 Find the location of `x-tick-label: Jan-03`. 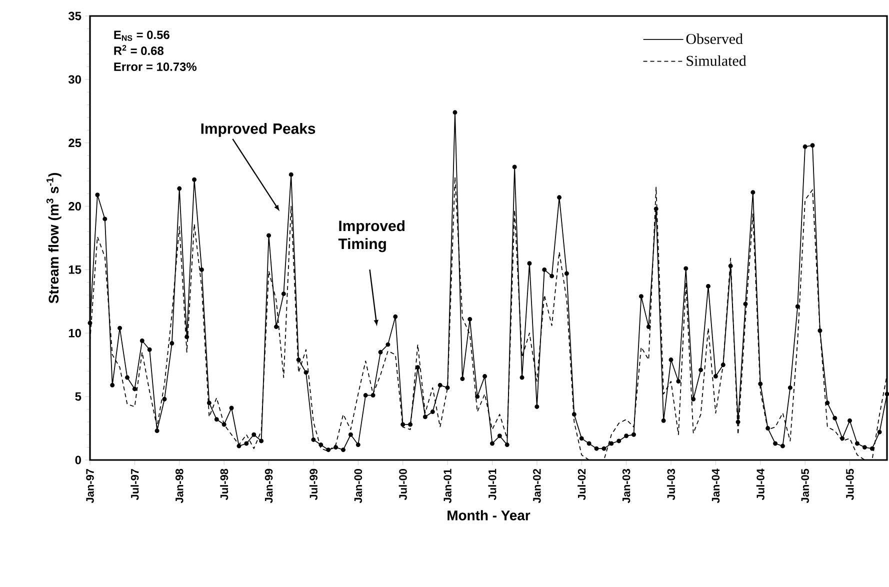

x-tick-label: Jan-03 is located at coordinates (626, 486).